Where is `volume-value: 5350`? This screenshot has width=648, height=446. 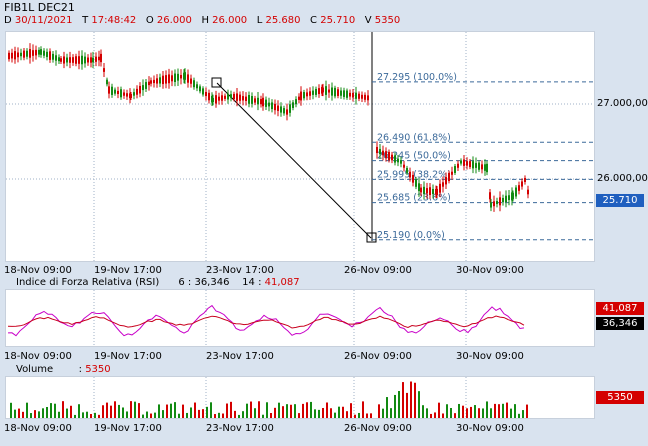
volume-value: 5350 is located at coordinates (387, 20).